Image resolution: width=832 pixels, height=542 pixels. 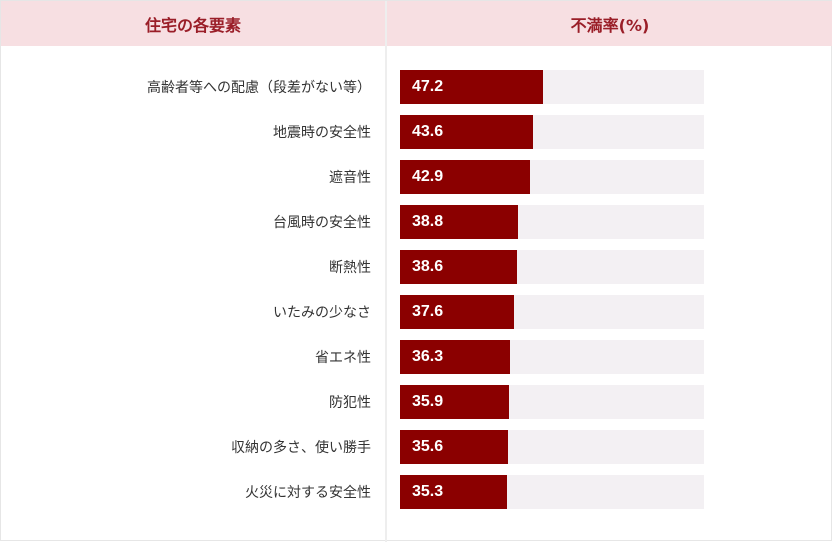 I want to click on bar-track: 38.6, so click(x=552, y=267).